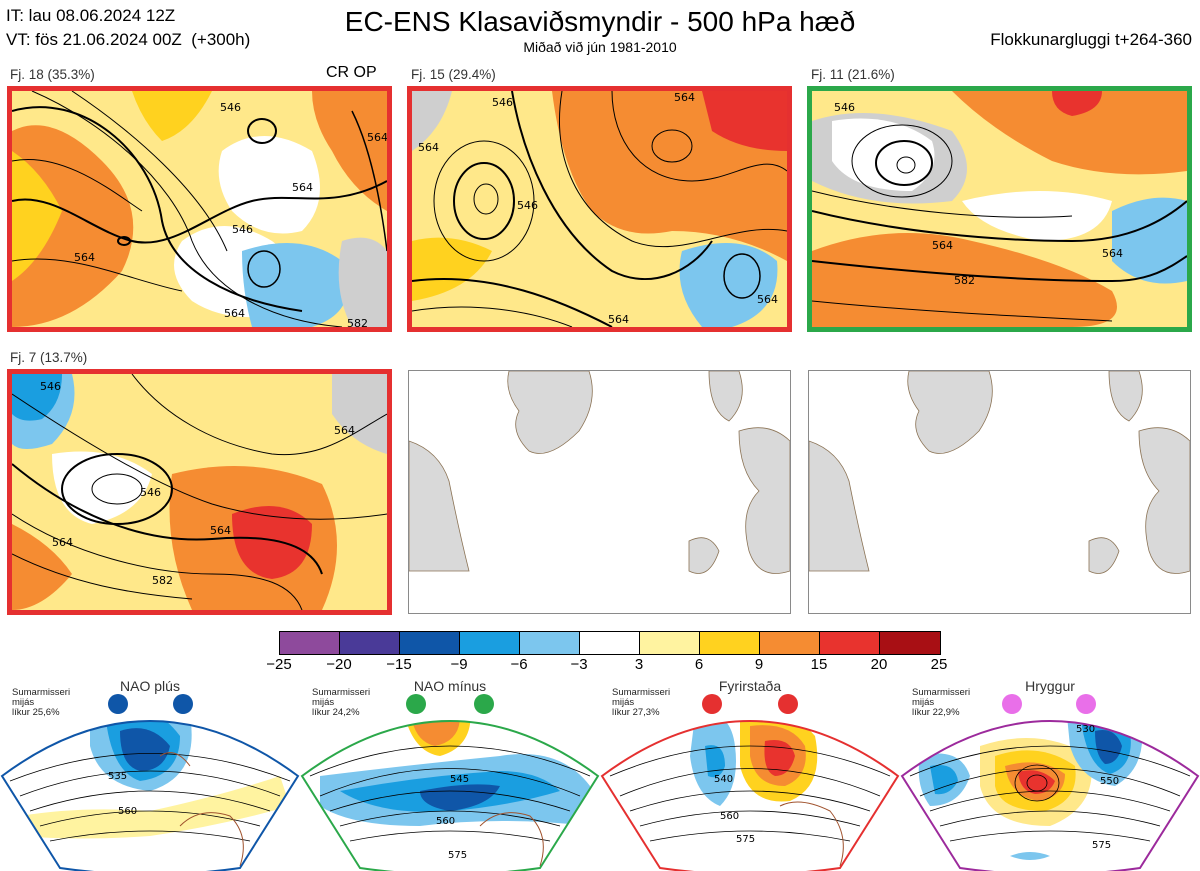 The width and height of the screenshot is (1200, 871). I want to click on regime-info: Sumarmisseri mijás líkur 25,6%, so click(41, 703).